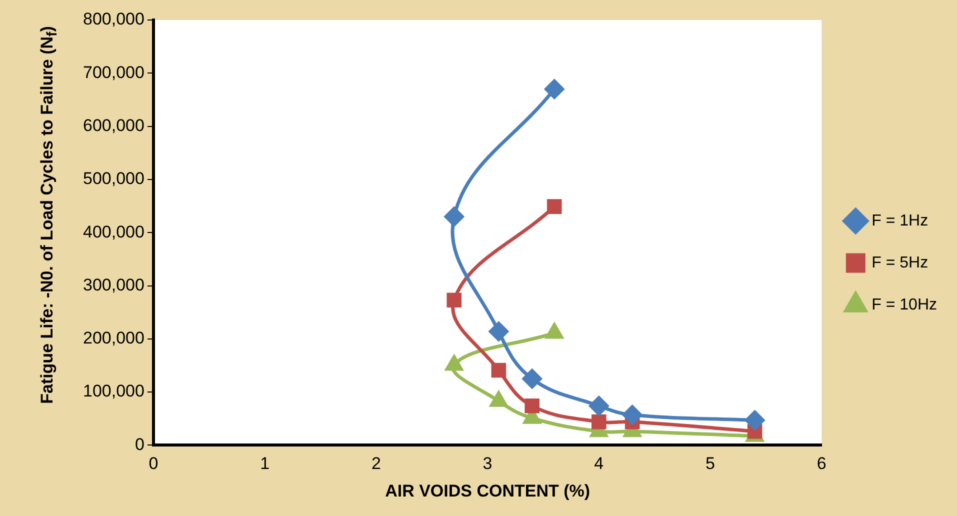 The image size is (957, 516). I want to click on x-tick-label: 3, so click(487, 464).